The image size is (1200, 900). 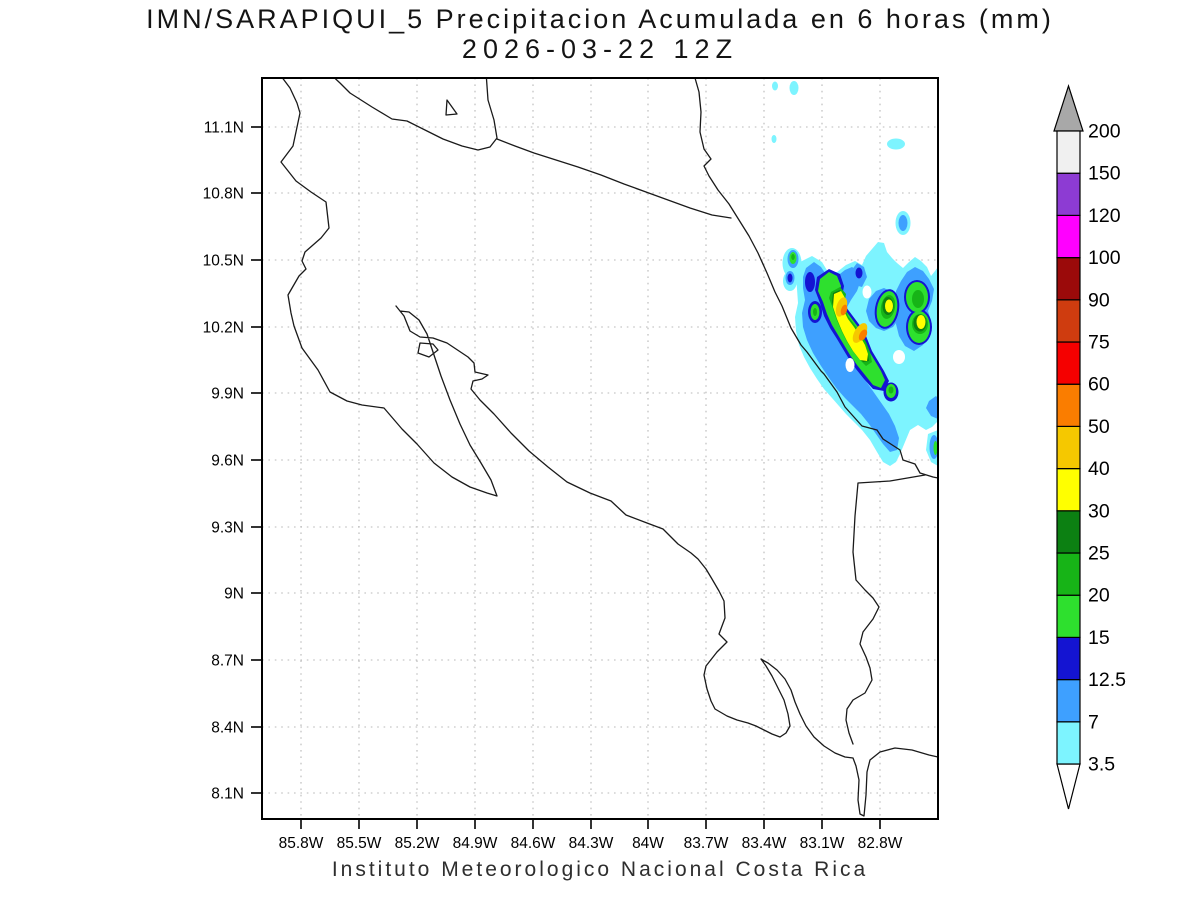 What do you see at coordinates (591, 843) in the screenshot?
I see `lon-tick-label: 84.3W` at bounding box center [591, 843].